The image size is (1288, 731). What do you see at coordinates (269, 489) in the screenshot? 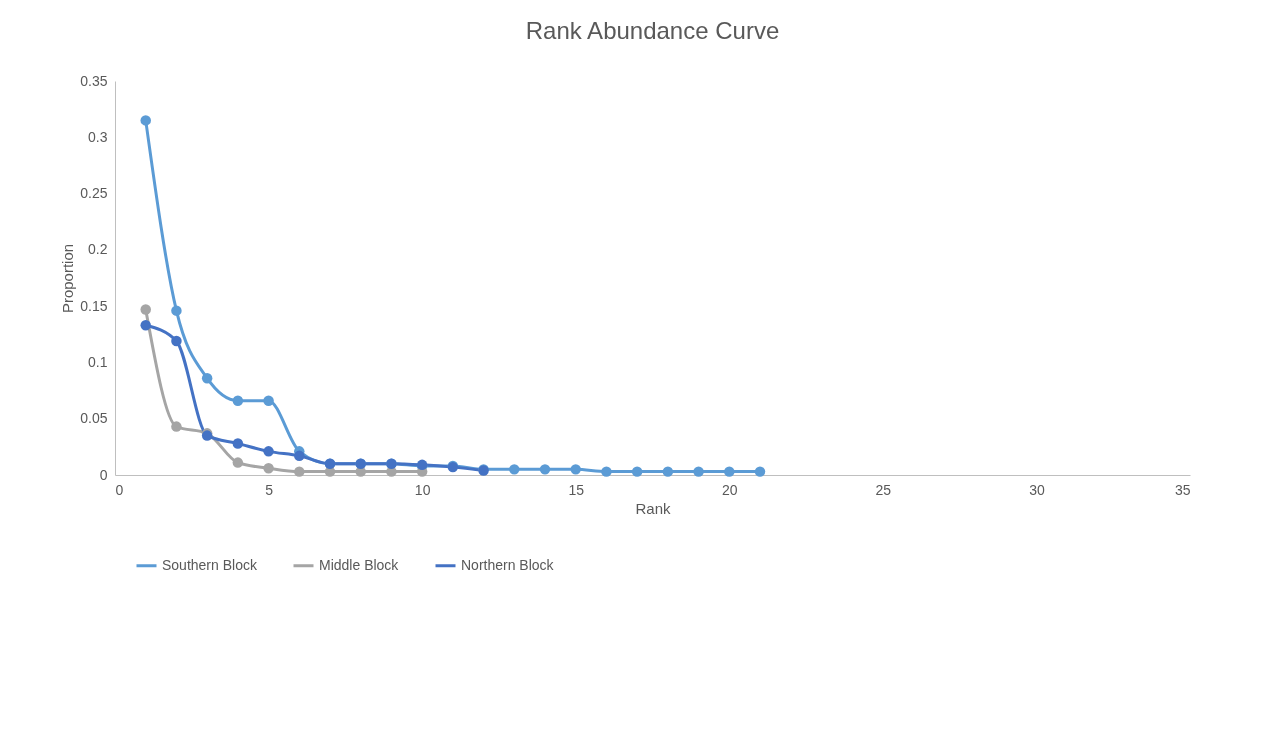
I see `x-tick-label: 5` at bounding box center [269, 489].